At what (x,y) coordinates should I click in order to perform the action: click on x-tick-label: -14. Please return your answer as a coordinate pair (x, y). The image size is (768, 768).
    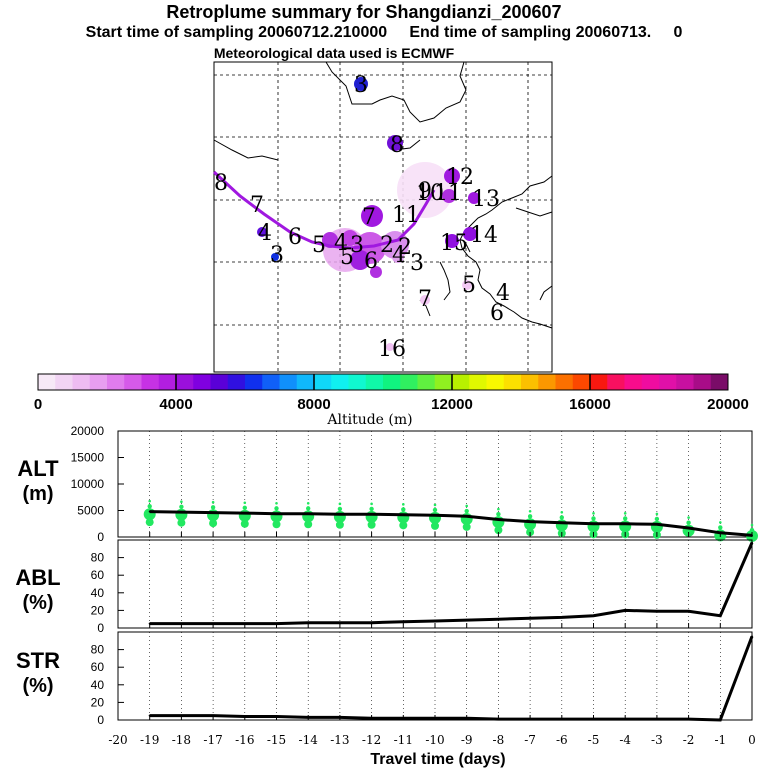
    Looking at the image, I should click on (309, 740).